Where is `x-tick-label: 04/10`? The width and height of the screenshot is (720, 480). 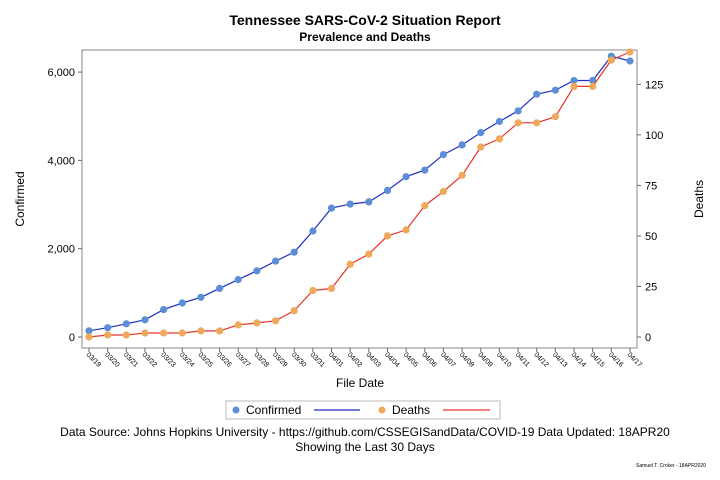
x-tick-label: 04/10 is located at coordinates (503, 359).